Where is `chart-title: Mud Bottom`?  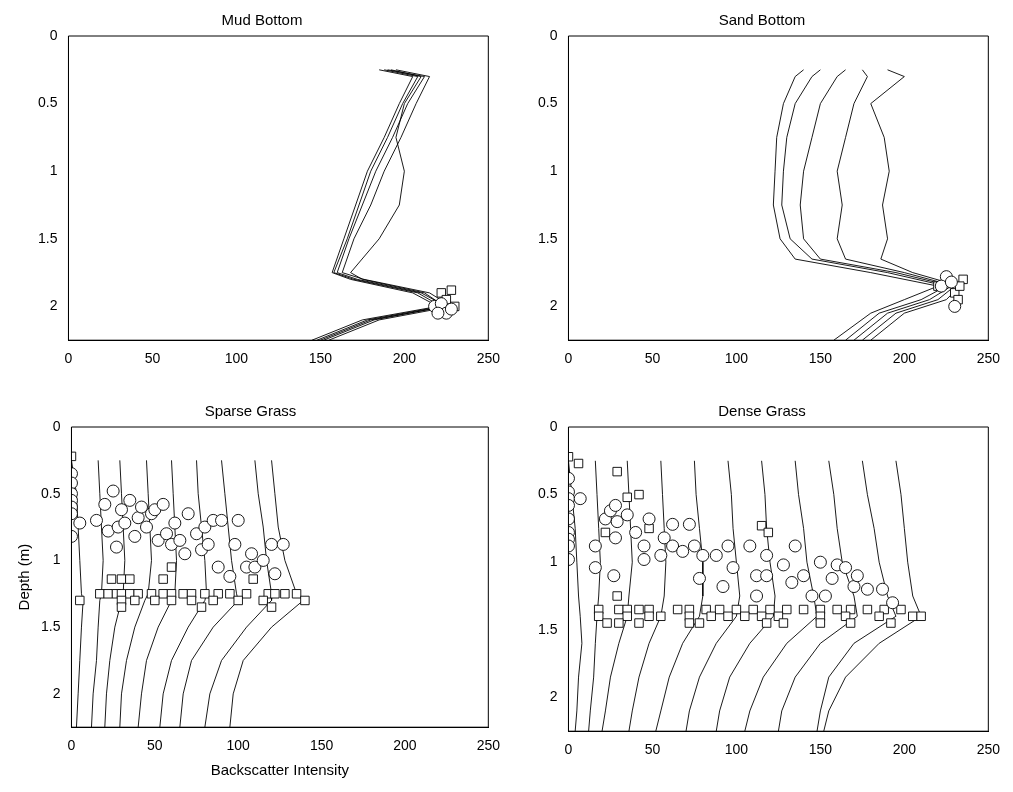 chart-title: Mud Bottom is located at coordinates (262, 20).